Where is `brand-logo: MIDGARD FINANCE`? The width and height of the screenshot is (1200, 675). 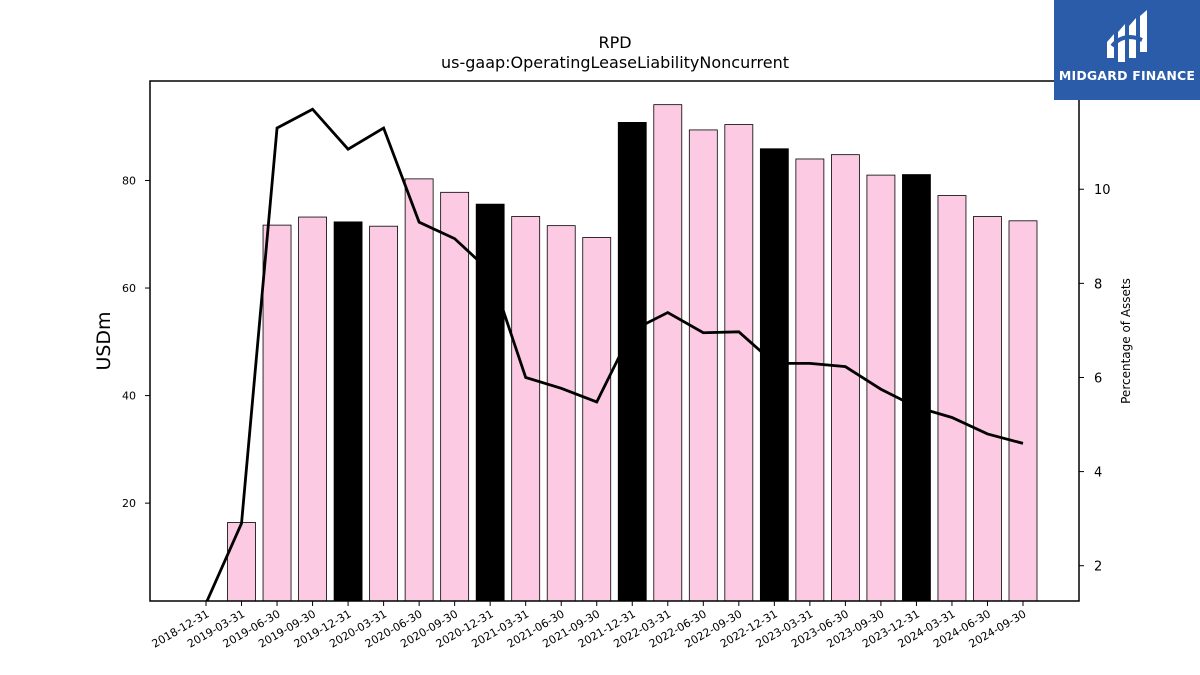
brand-logo: MIDGARD FINANCE is located at coordinates (1127, 50).